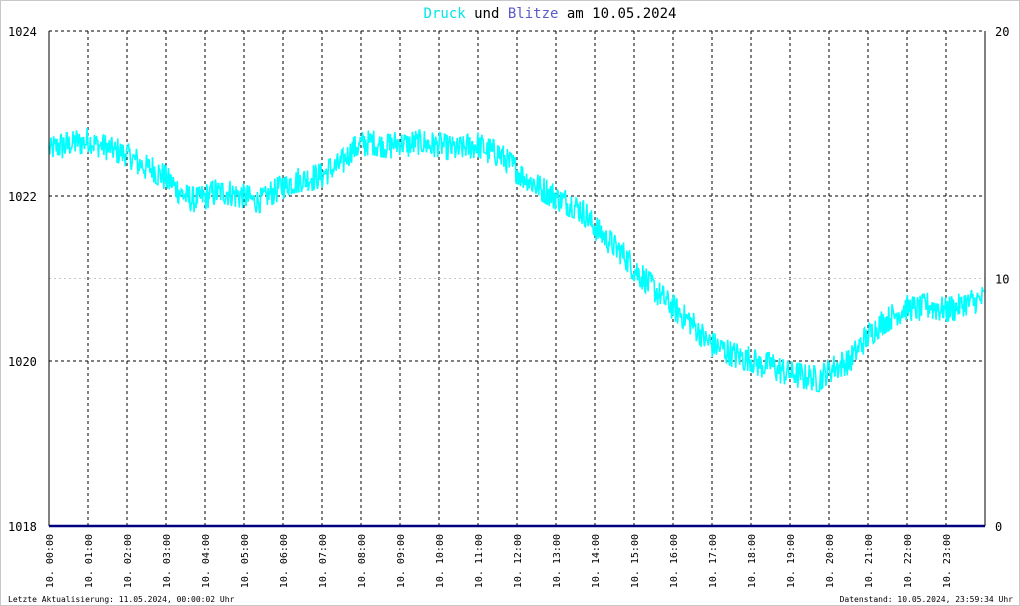 The height and width of the screenshot is (606, 1020). What do you see at coordinates (557, 561) in the screenshot?
I see `x-tick-label: 10. 13:00` at bounding box center [557, 561].